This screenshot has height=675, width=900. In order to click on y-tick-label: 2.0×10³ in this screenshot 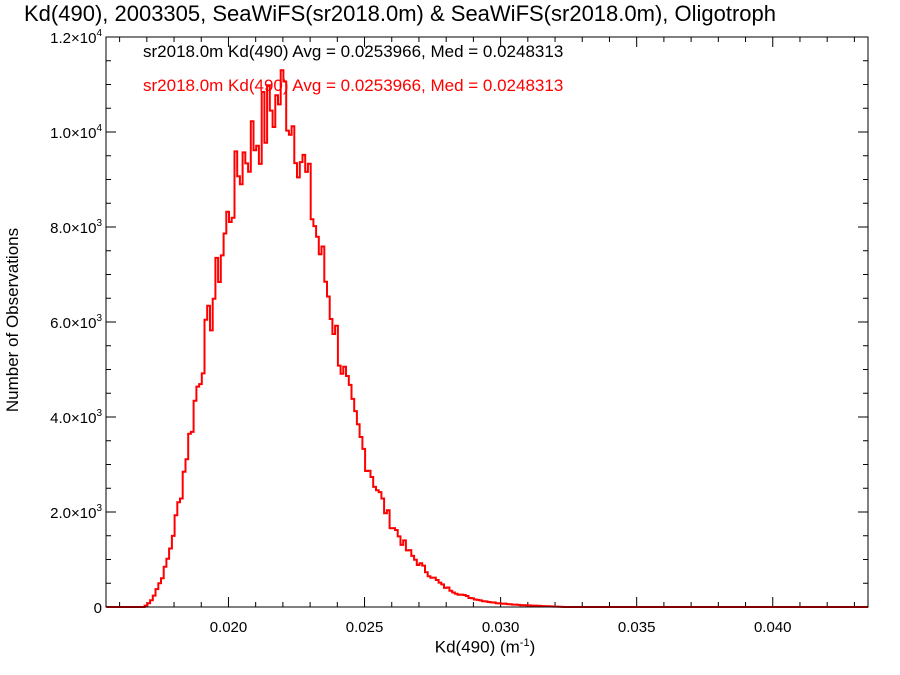, I will do `click(76, 512)`.